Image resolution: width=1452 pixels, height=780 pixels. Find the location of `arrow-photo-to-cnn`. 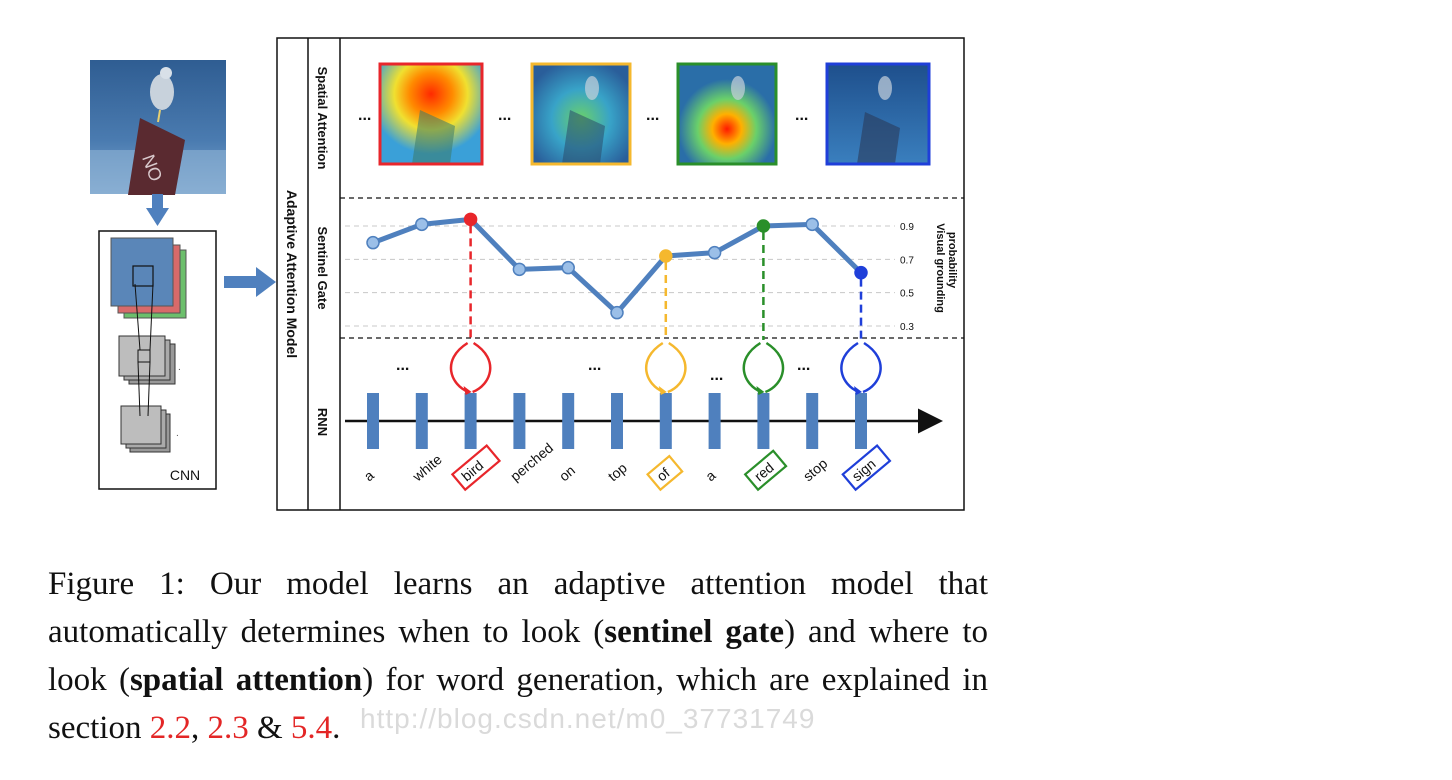

arrow-photo-to-cnn is located at coordinates (157, 210).